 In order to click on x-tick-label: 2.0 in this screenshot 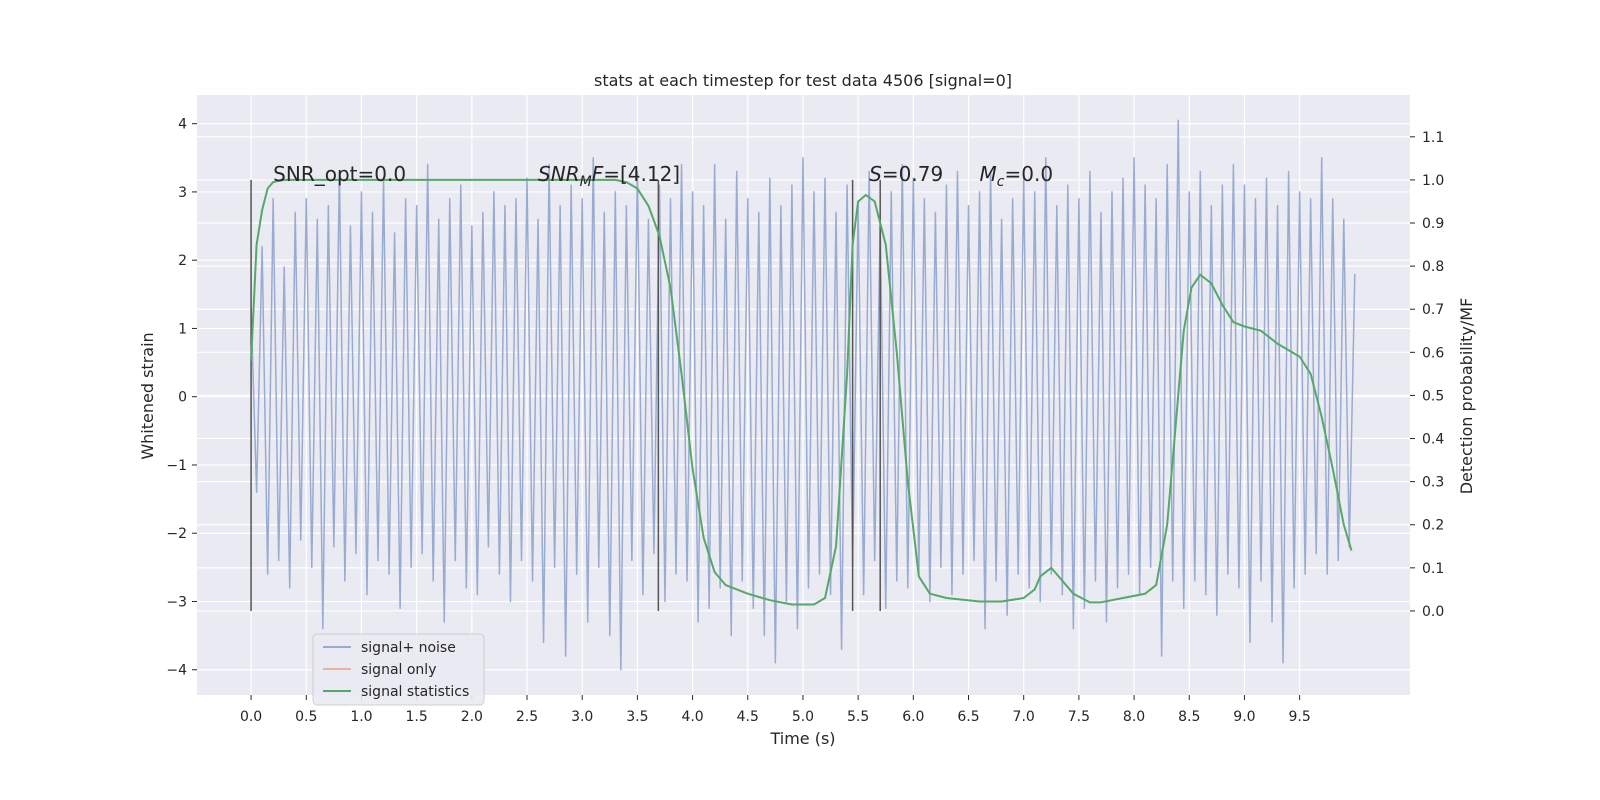, I will do `click(472, 717)`.